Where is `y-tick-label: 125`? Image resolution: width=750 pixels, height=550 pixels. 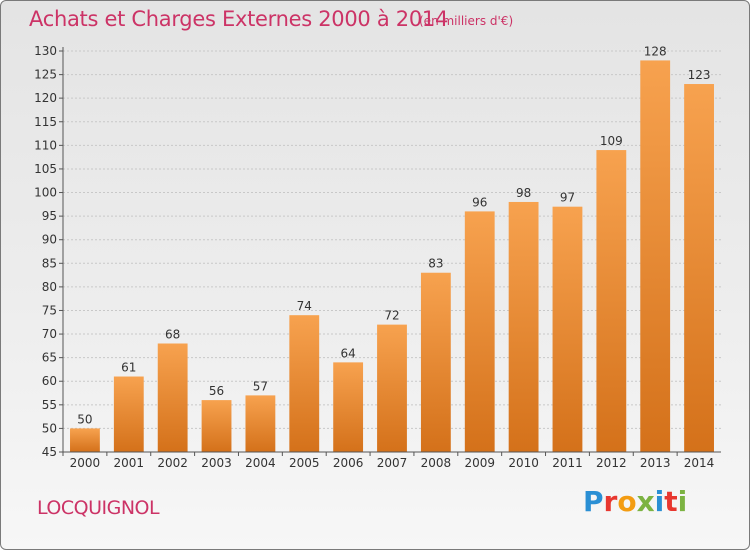
y-tick-label: 125 is located at coordinates (45, 75).